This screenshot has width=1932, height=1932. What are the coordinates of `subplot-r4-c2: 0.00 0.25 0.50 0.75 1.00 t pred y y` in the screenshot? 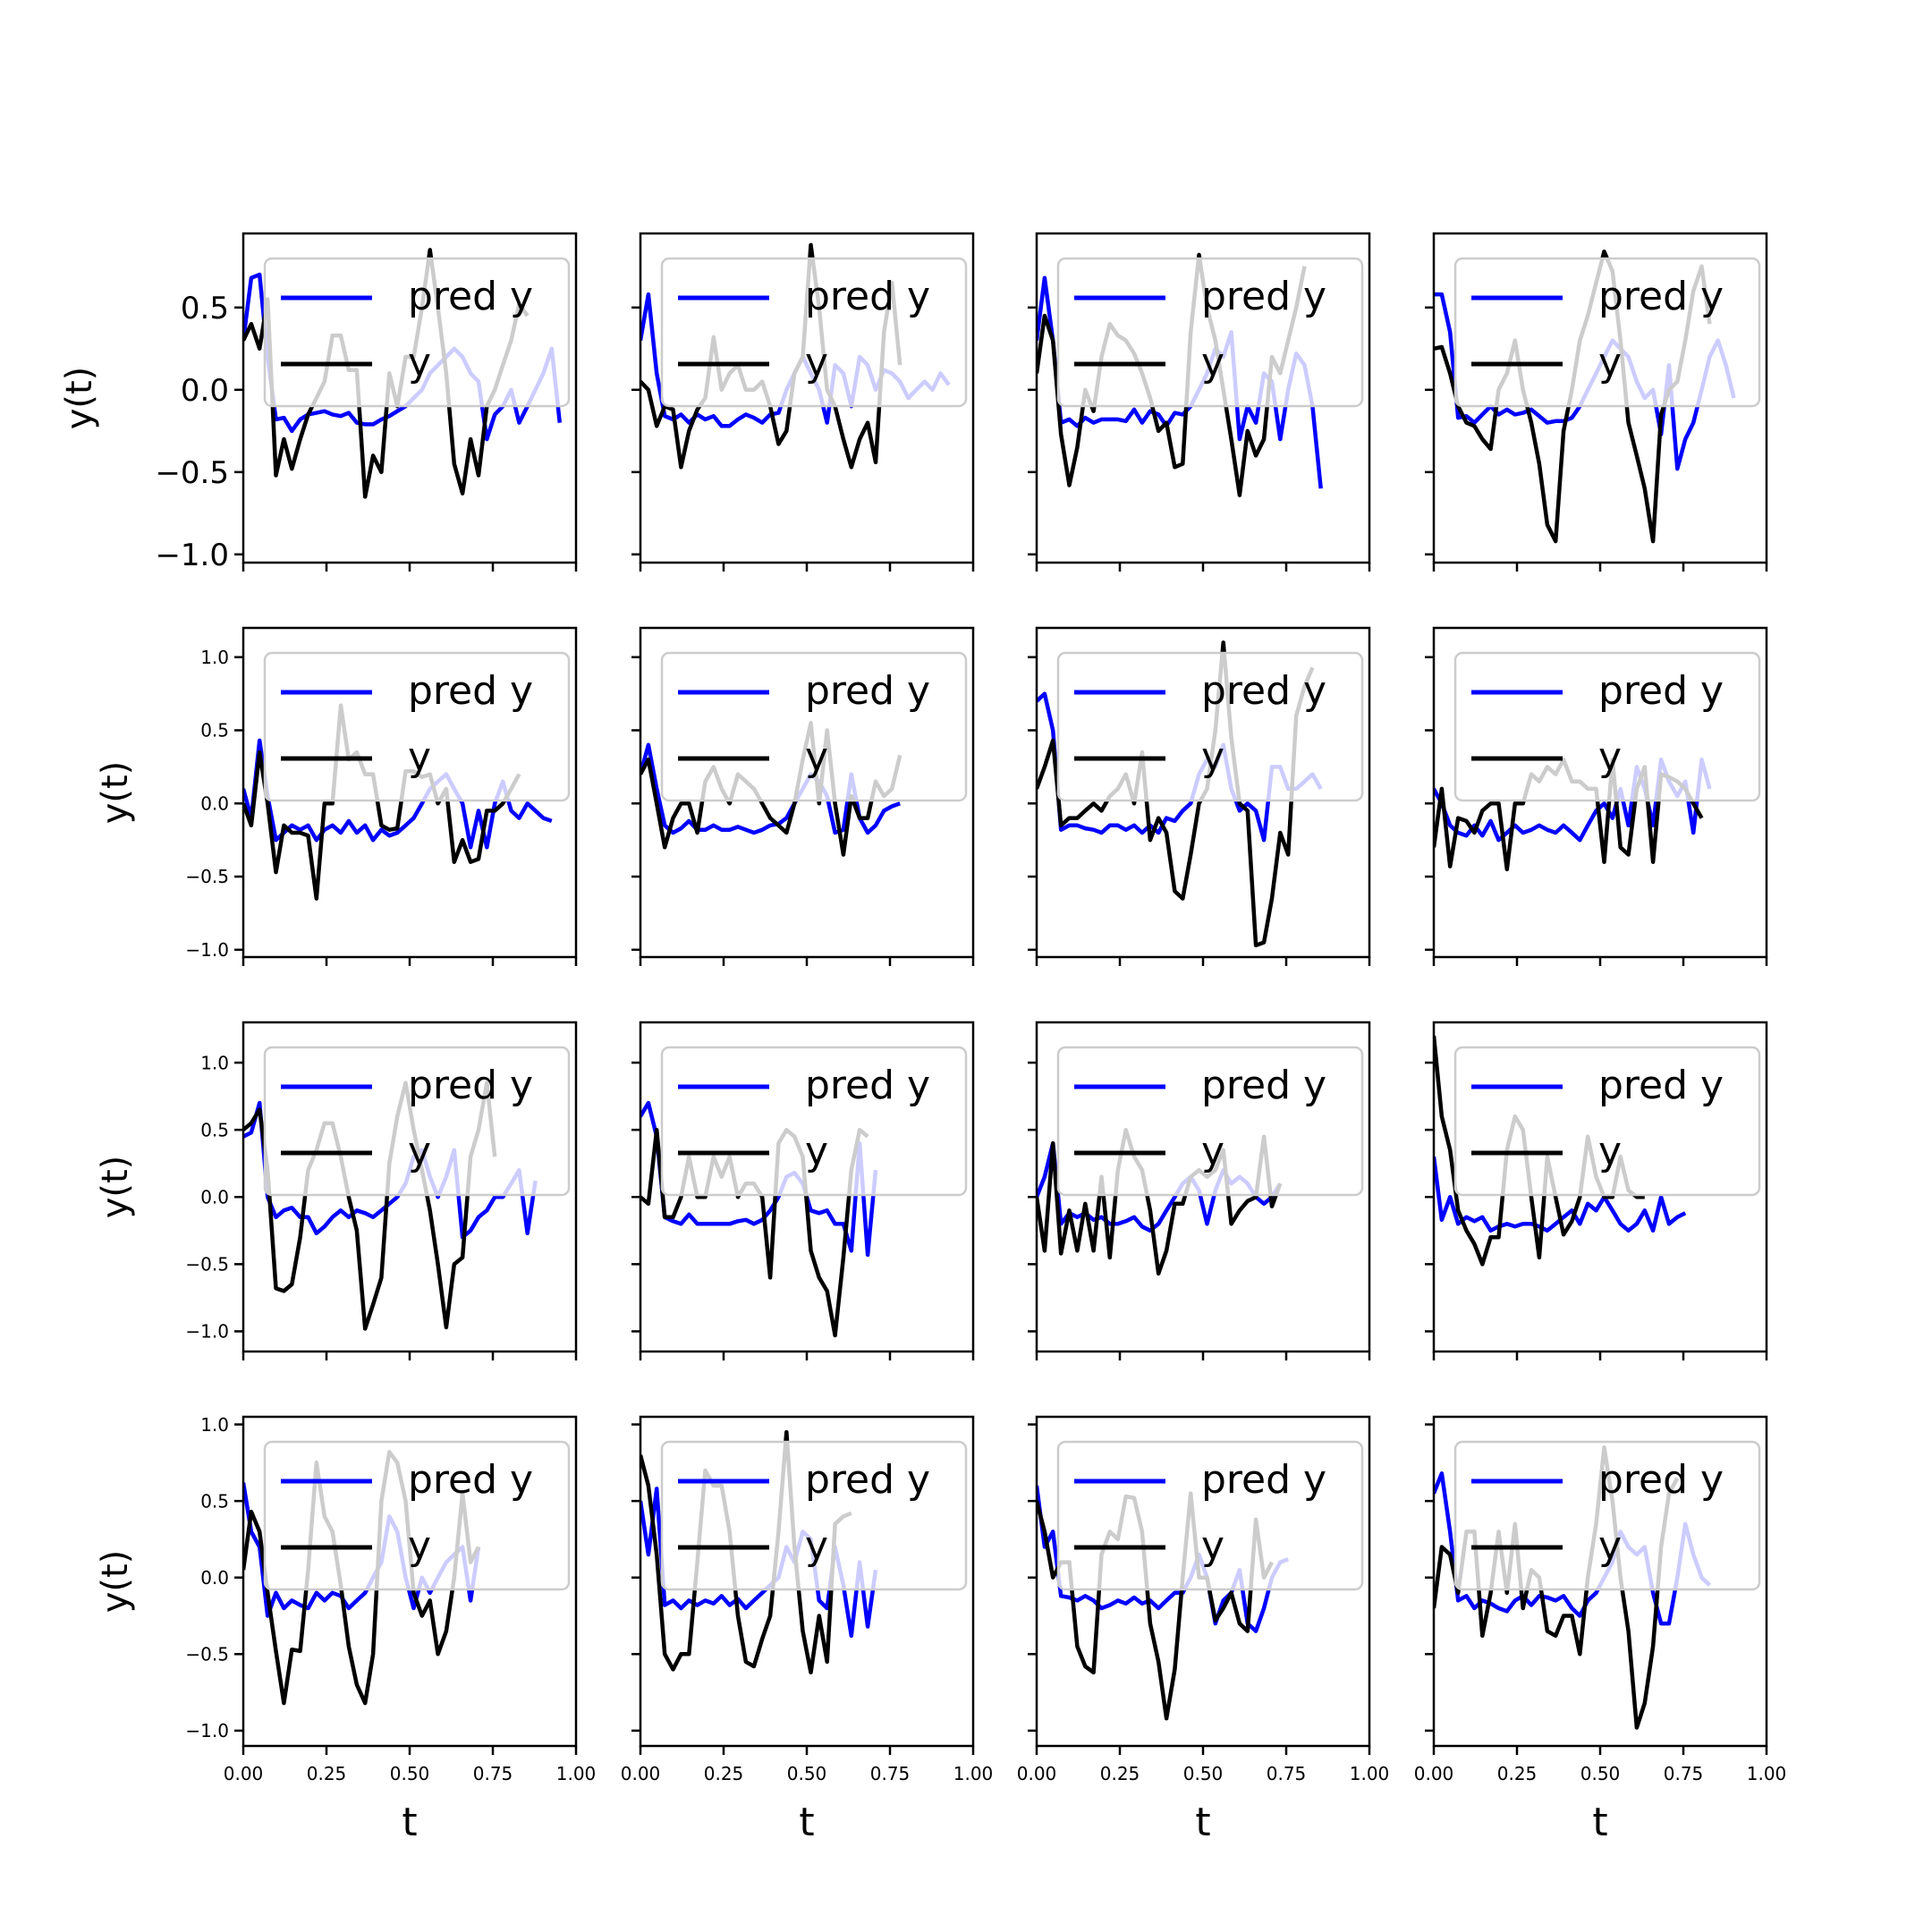 It's located at (807, 1630).